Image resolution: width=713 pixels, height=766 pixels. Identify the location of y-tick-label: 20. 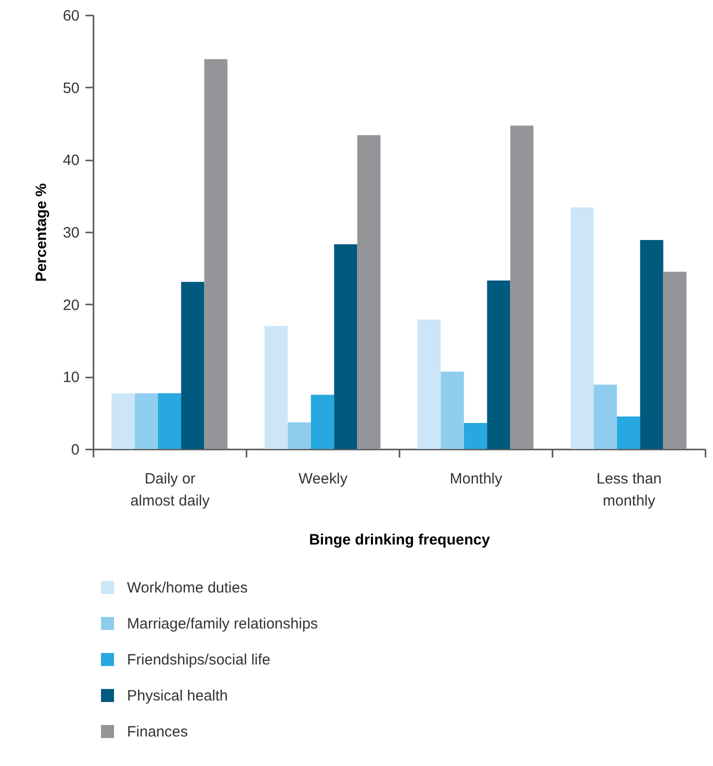
(71, 305).